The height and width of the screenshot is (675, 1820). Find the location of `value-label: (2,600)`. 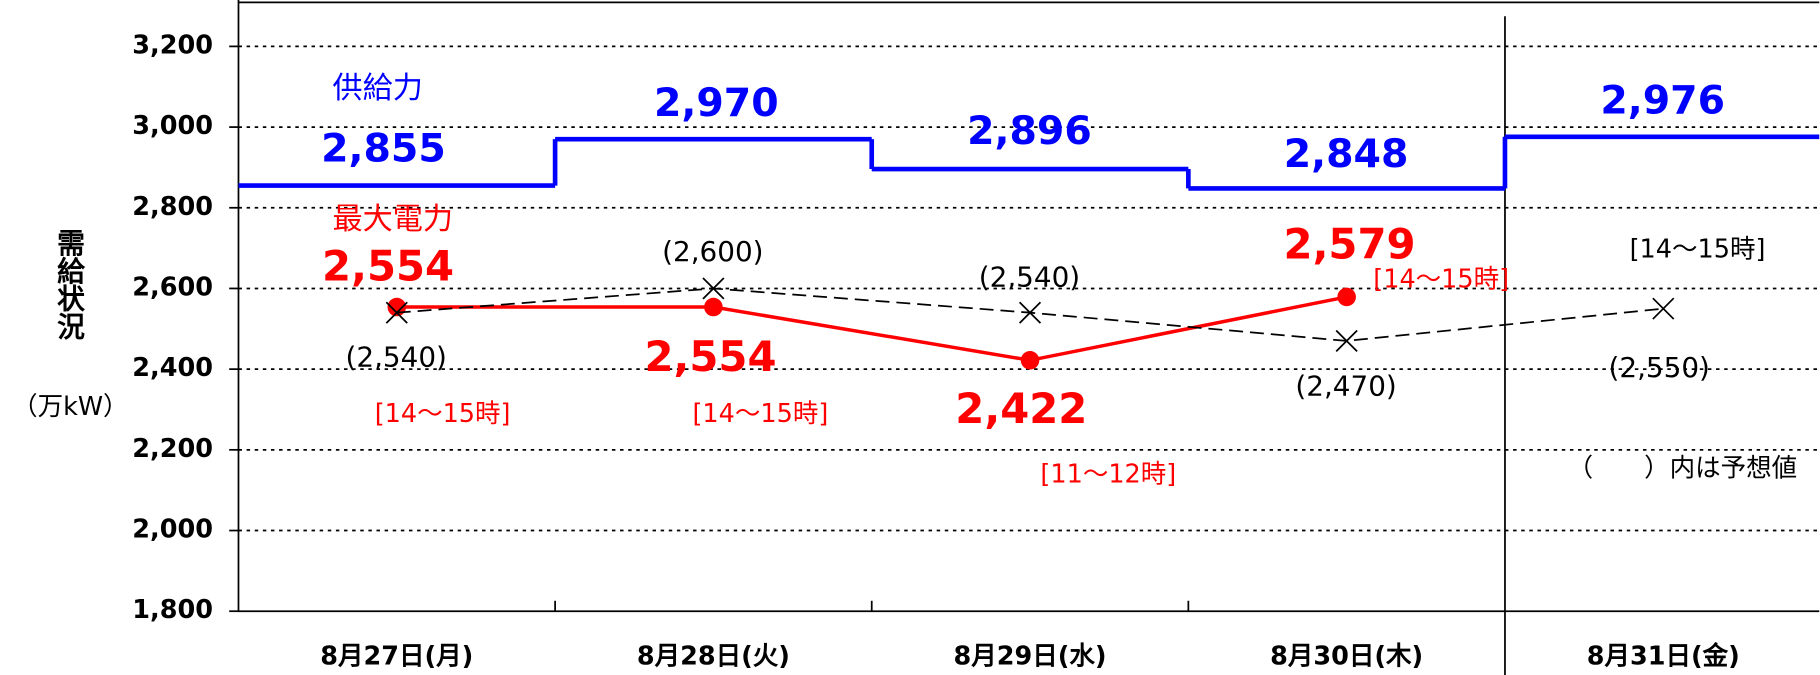

value-label: (2,600) is located at coordinates (712, 251).